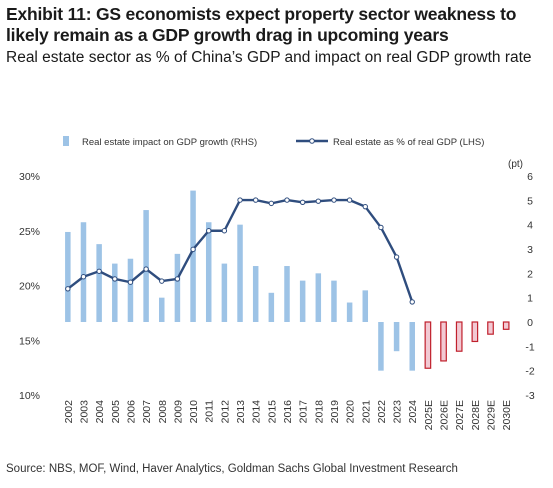 The image size is (553, 488). I want to click on x-tick-label: 2017, so click(304, 412).